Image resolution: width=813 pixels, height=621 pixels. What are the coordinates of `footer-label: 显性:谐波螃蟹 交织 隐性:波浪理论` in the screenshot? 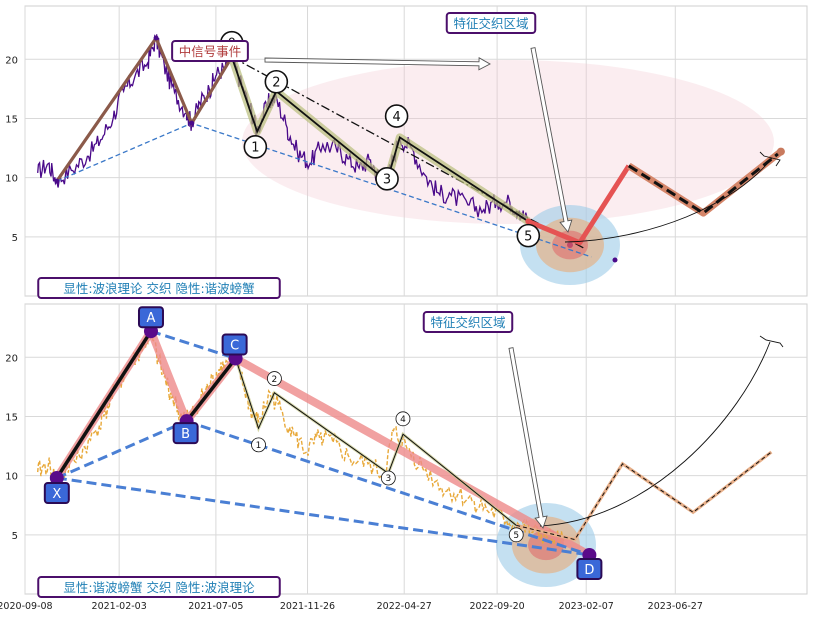 It's located at (159, 587).